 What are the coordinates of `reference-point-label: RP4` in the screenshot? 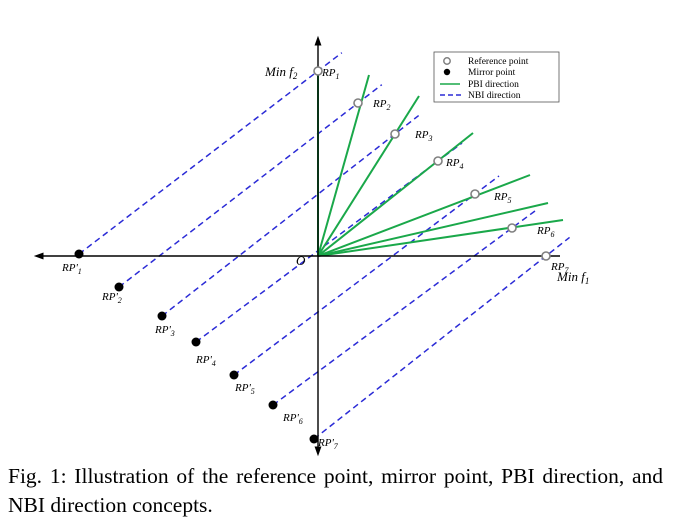 It's located at (454, 164).